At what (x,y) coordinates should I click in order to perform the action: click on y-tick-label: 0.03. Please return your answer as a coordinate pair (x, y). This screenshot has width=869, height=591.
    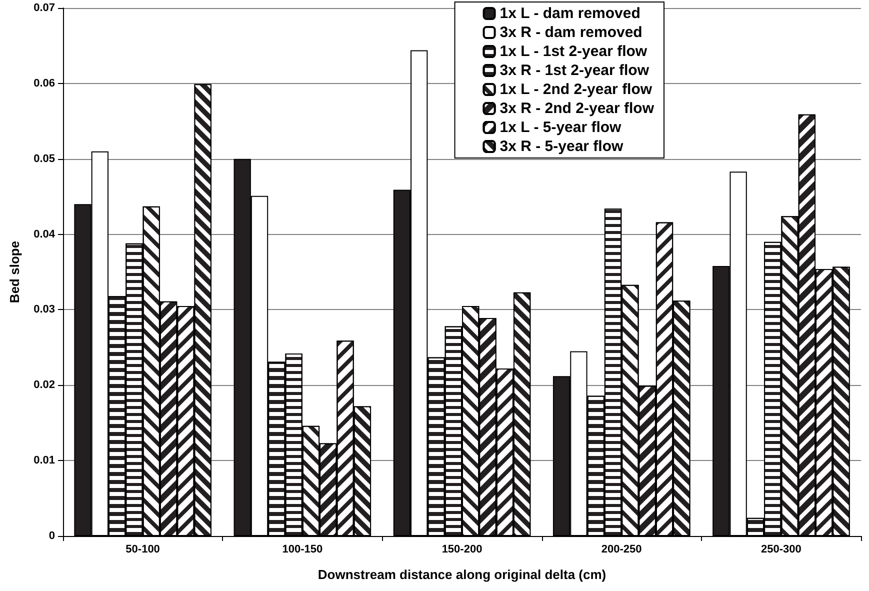
    Looking at the image, I should click on (44, 310).